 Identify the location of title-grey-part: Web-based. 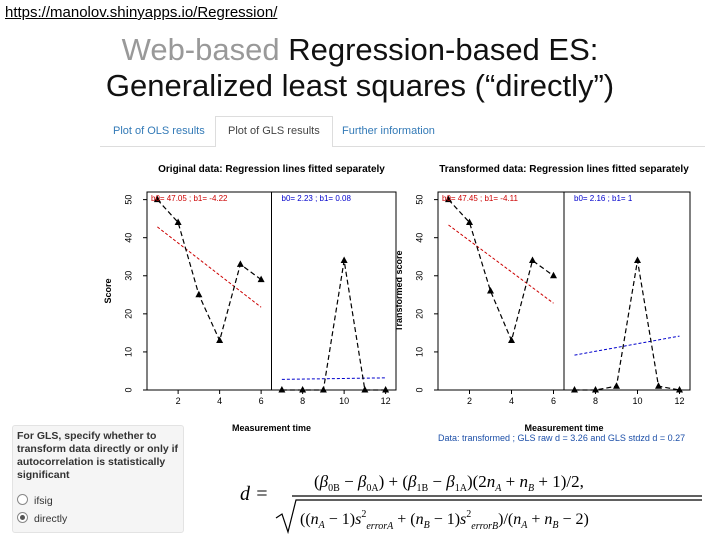
(200, 49).